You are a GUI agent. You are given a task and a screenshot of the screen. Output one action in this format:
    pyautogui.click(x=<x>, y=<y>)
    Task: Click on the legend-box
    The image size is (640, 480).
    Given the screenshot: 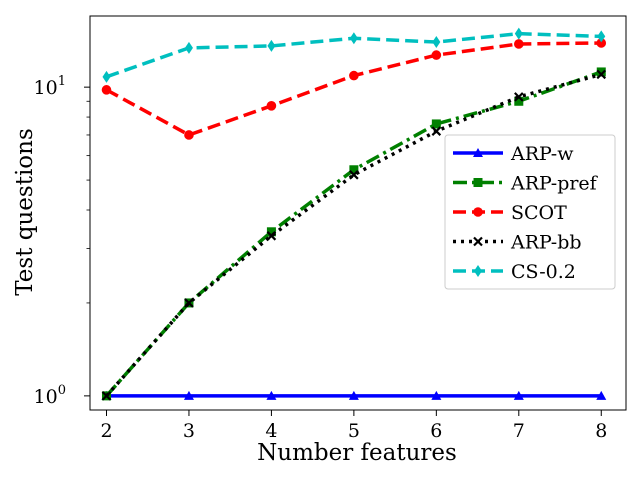 What is the action you would take?
    pyautogui.click(x=530, y=212)
    